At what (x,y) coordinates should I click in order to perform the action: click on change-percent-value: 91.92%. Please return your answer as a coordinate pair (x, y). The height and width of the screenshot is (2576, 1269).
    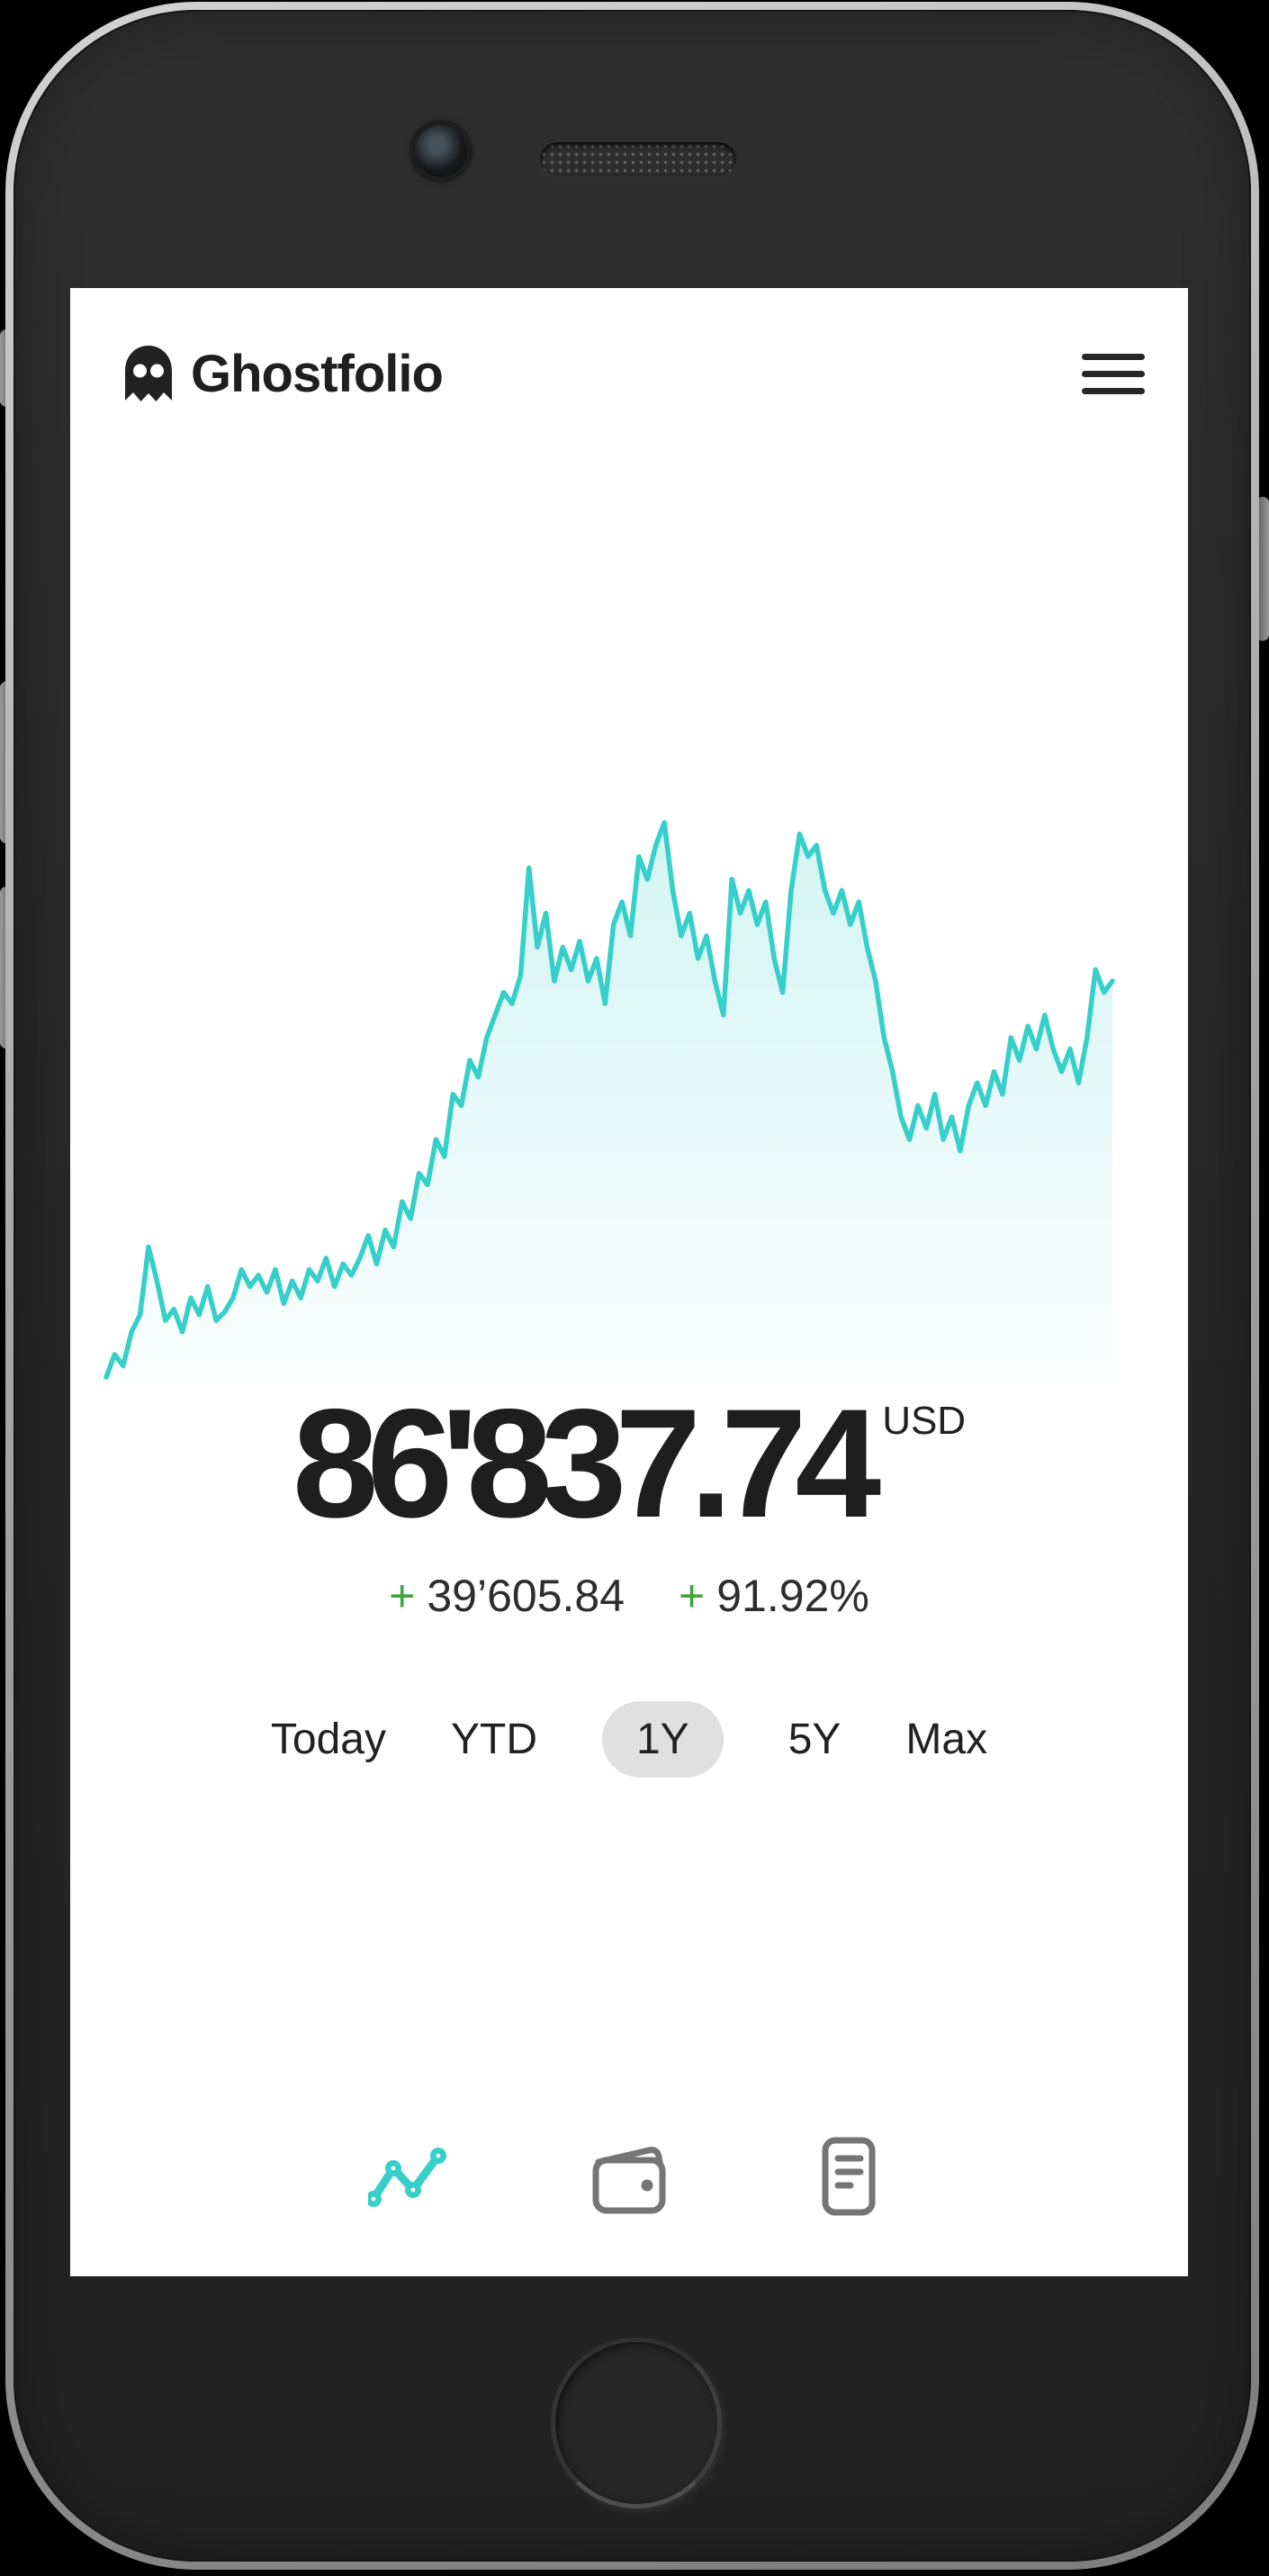
    Looking at the image, I should click on (792, 1596).